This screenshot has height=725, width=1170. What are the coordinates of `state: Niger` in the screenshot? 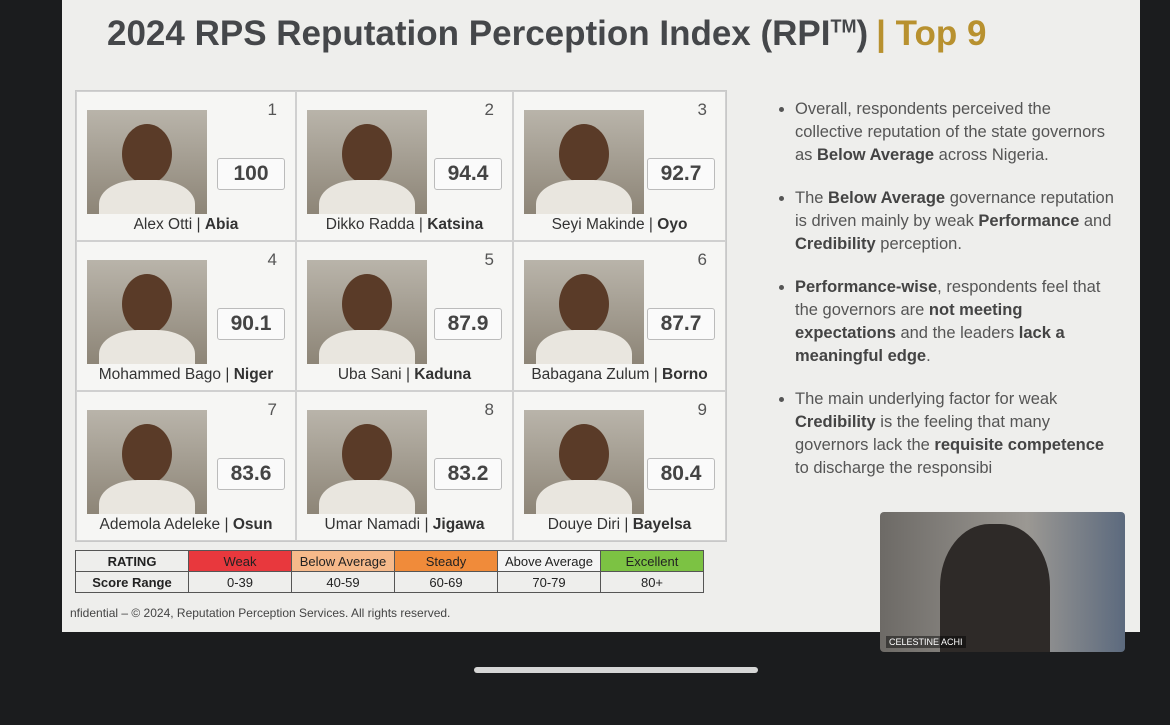 It's located at (253, 374).